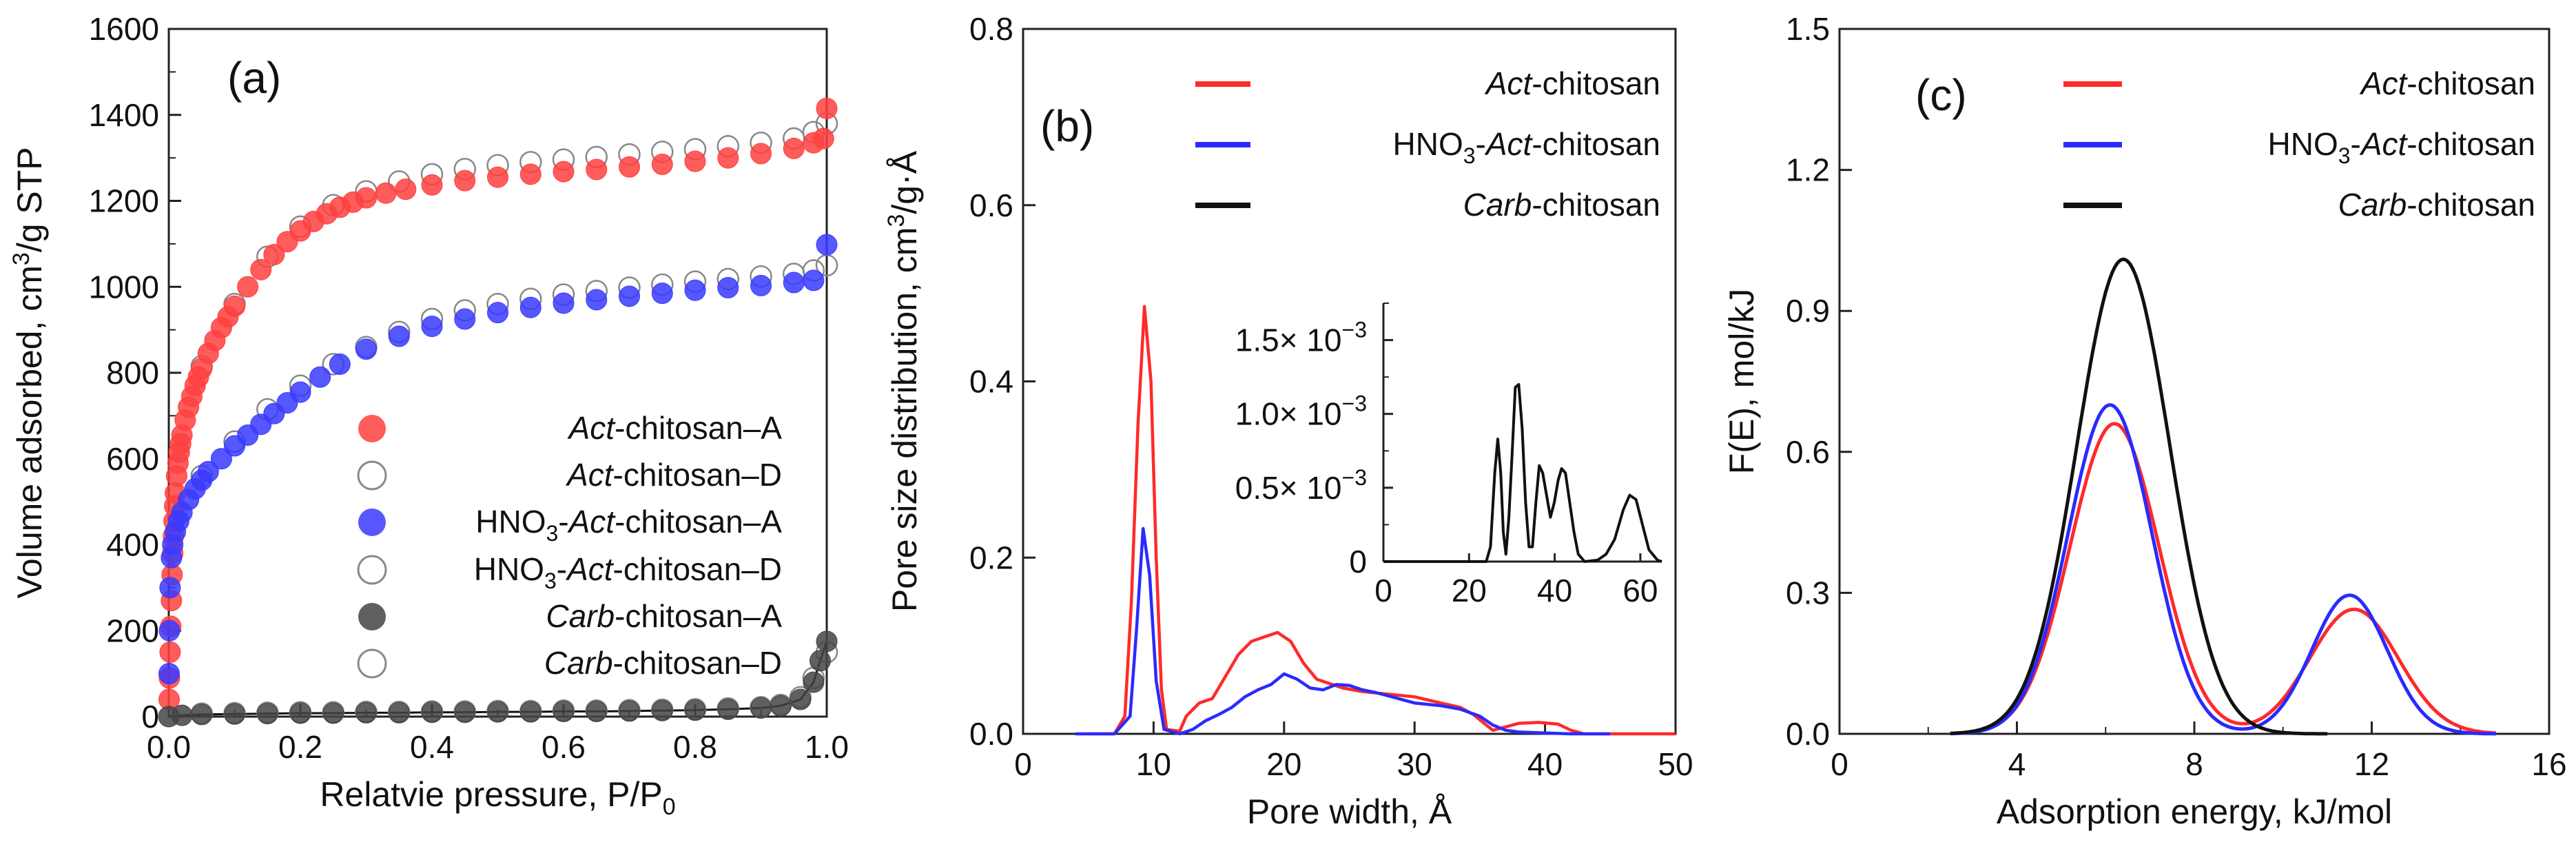  I want to click on x-axis-label: Pore width, Å, so click(1349, 811).